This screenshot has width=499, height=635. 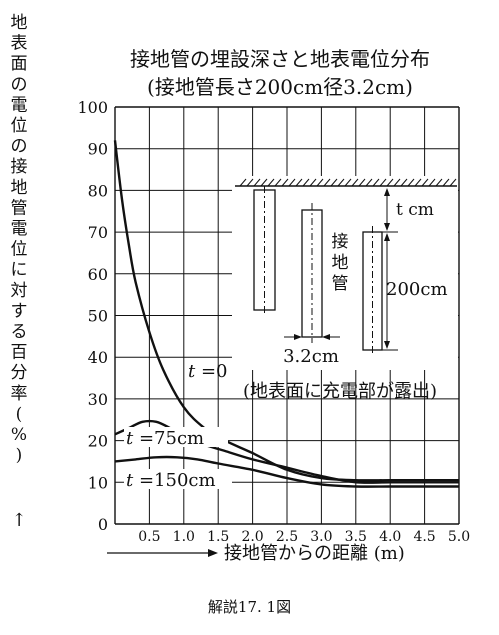 I want to click on x-tick-label: 1.5, so click(x=218, y=537).